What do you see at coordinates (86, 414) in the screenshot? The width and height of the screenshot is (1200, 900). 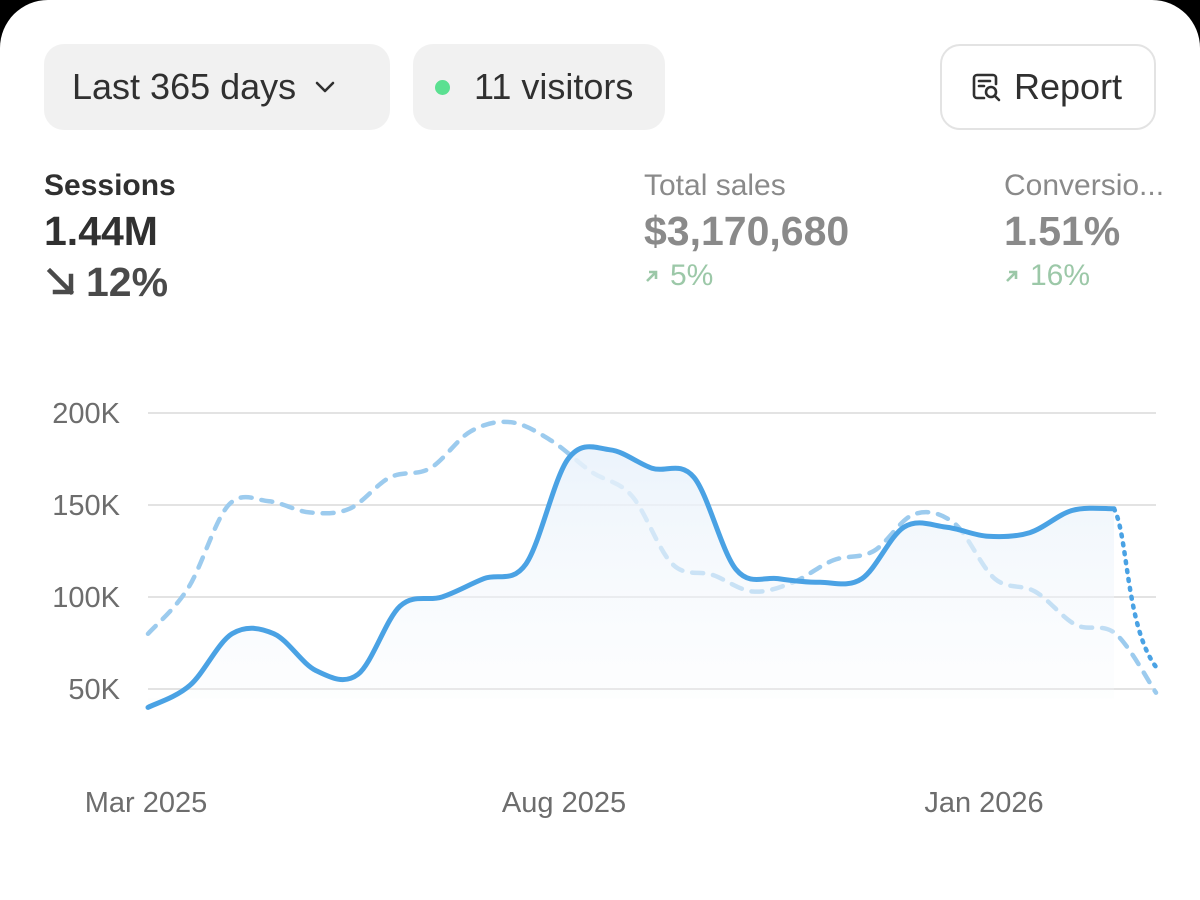 I see `y-tick-label: 200K` at bounding box center [86, 414].